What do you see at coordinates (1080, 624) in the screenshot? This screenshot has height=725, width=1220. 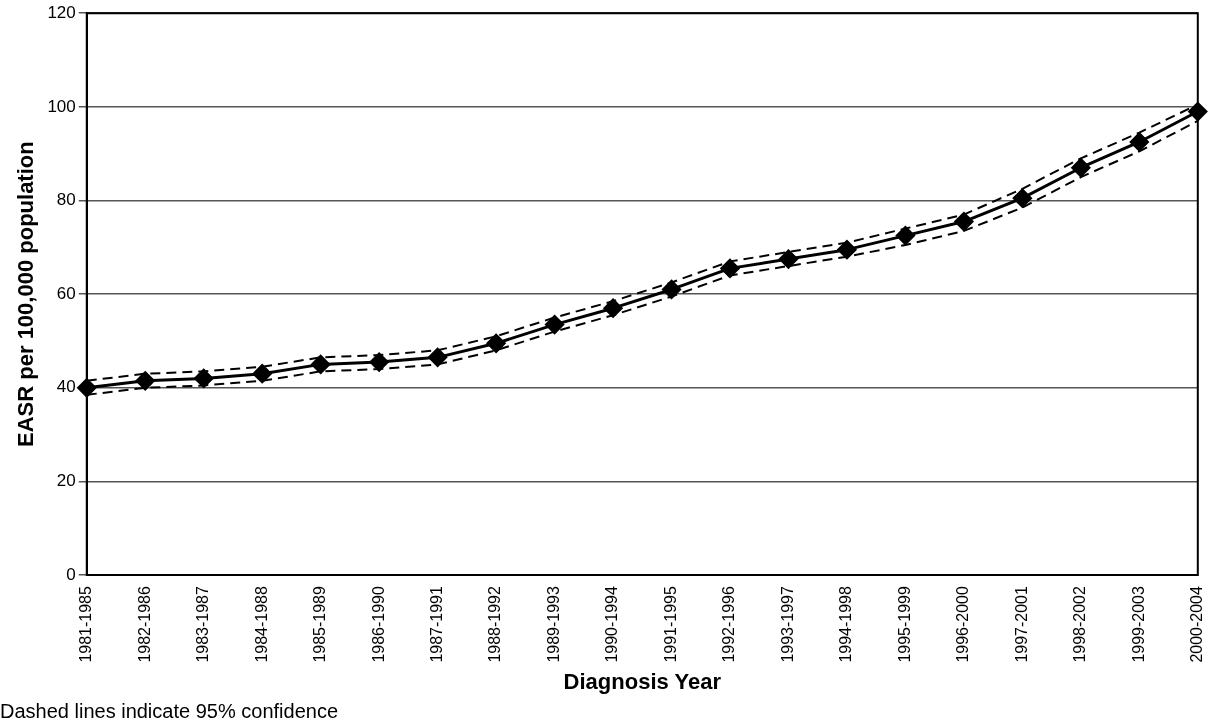 I see `x-tick-label: 1998-2002` at bounding box center [1080, 624].